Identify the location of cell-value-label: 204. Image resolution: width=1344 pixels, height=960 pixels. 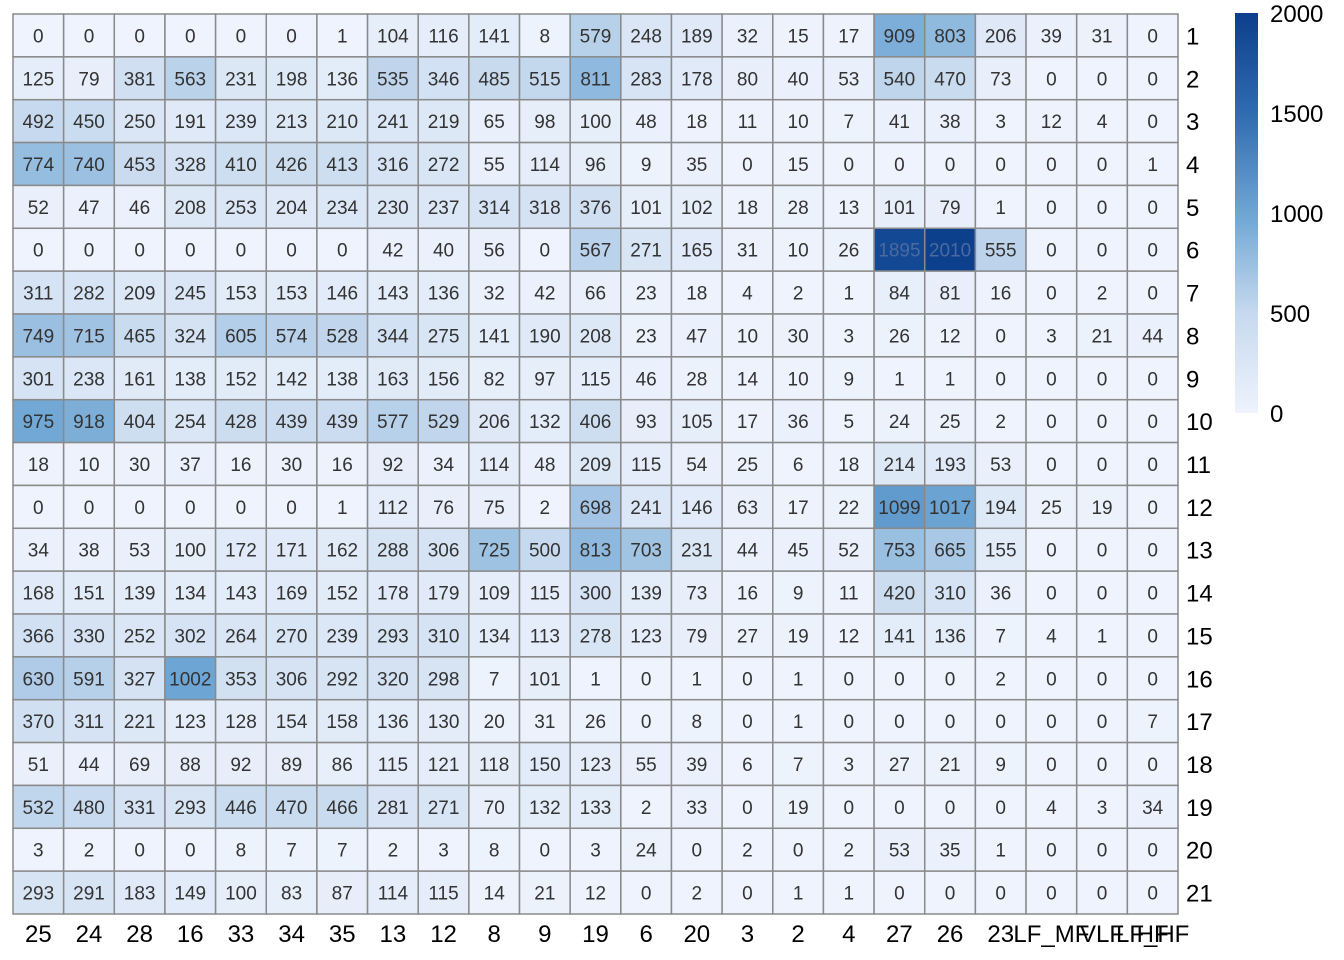
(292, 208).